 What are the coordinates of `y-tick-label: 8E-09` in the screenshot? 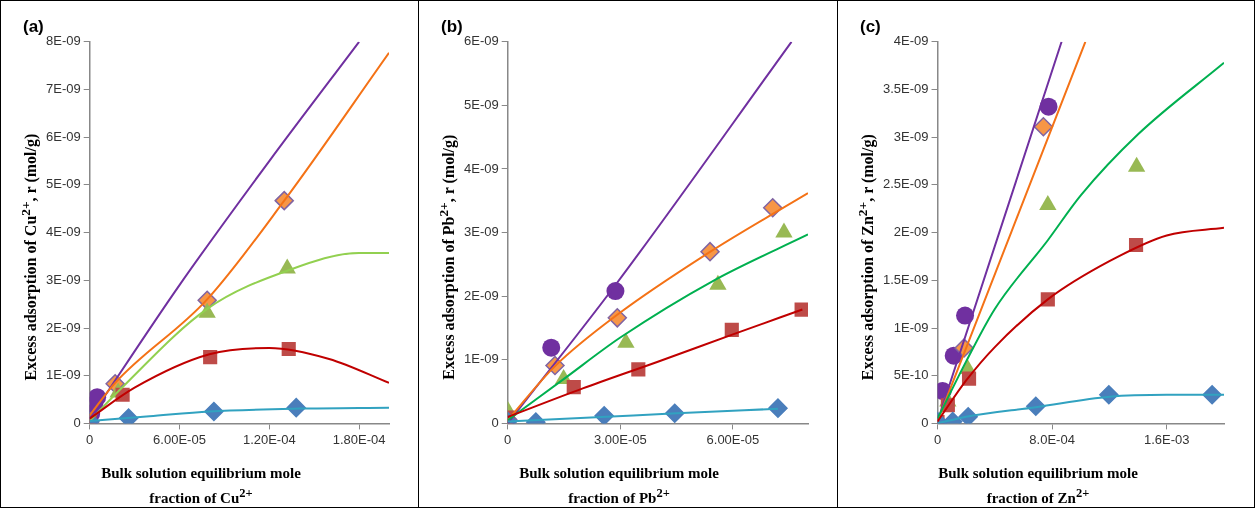 It's located at (63, 41).